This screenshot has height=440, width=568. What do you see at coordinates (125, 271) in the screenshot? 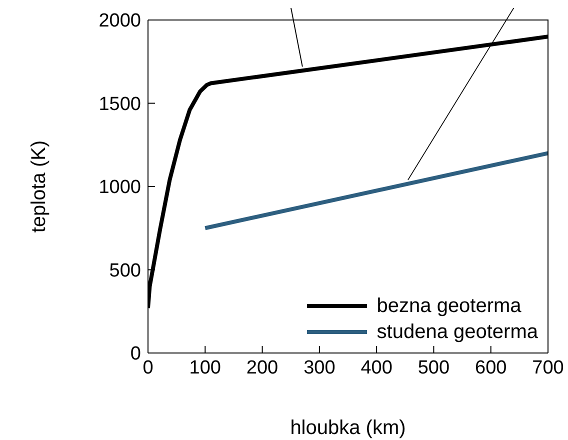
I see `y-tick-label: 500` at bounding box center [125, 271].